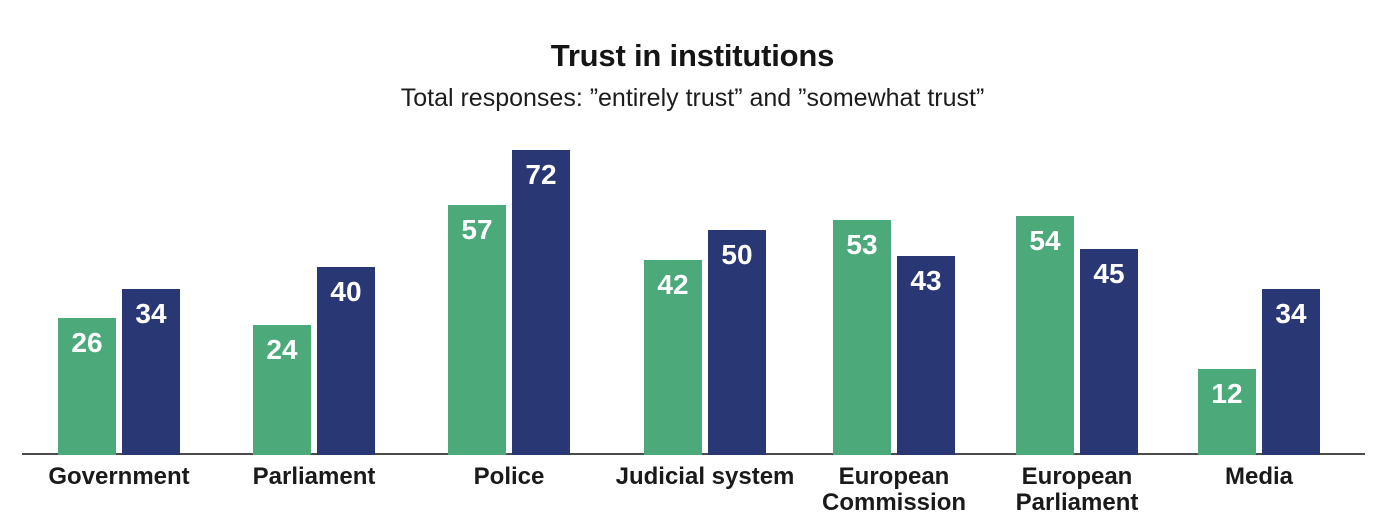 This screenshot has width=1385, height=522. I want to click on bar-group: 54 45 European Parliament, so click(1077, 365).